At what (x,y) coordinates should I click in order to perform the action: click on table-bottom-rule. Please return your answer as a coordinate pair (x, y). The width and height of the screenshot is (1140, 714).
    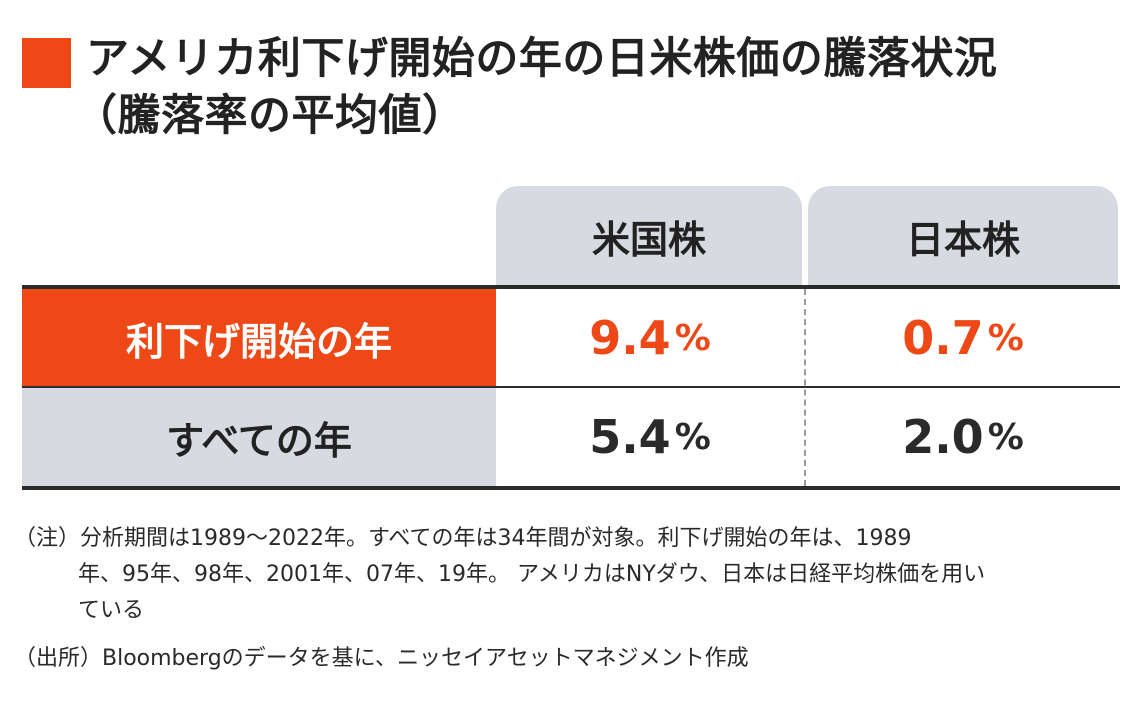
    Looking at the image, I should click on (571, 488).